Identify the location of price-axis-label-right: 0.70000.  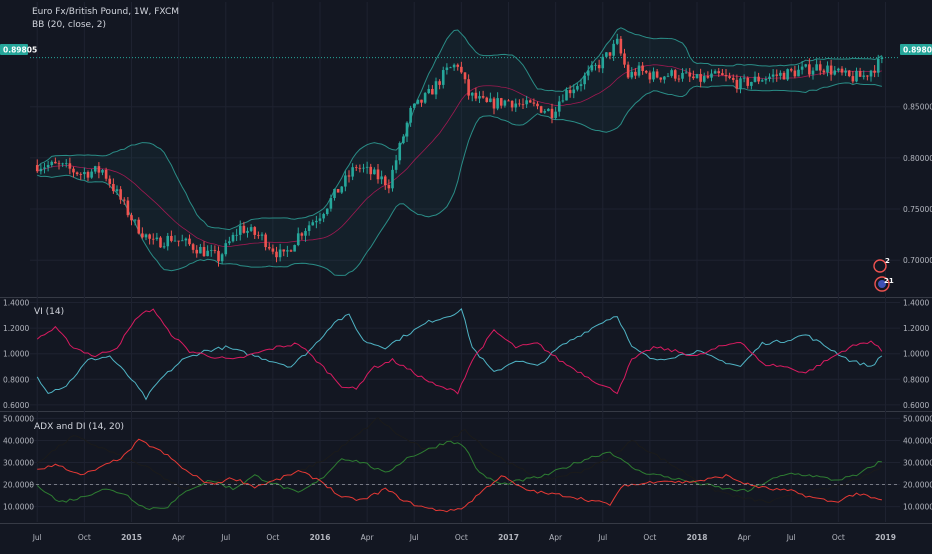
(917, 260).